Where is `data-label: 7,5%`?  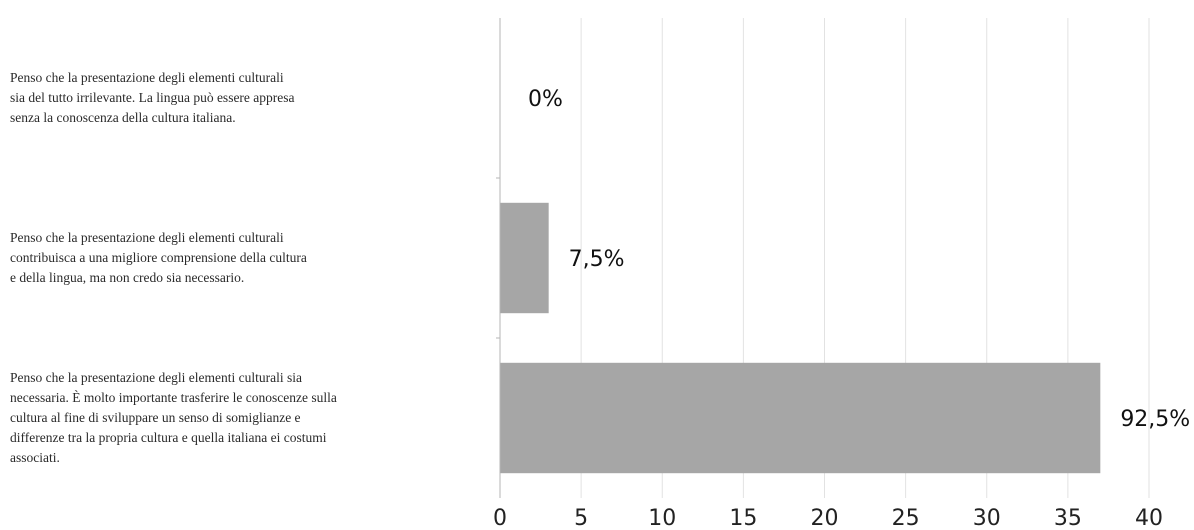 data-label: 7,5% is located at coordinates (597, 259).